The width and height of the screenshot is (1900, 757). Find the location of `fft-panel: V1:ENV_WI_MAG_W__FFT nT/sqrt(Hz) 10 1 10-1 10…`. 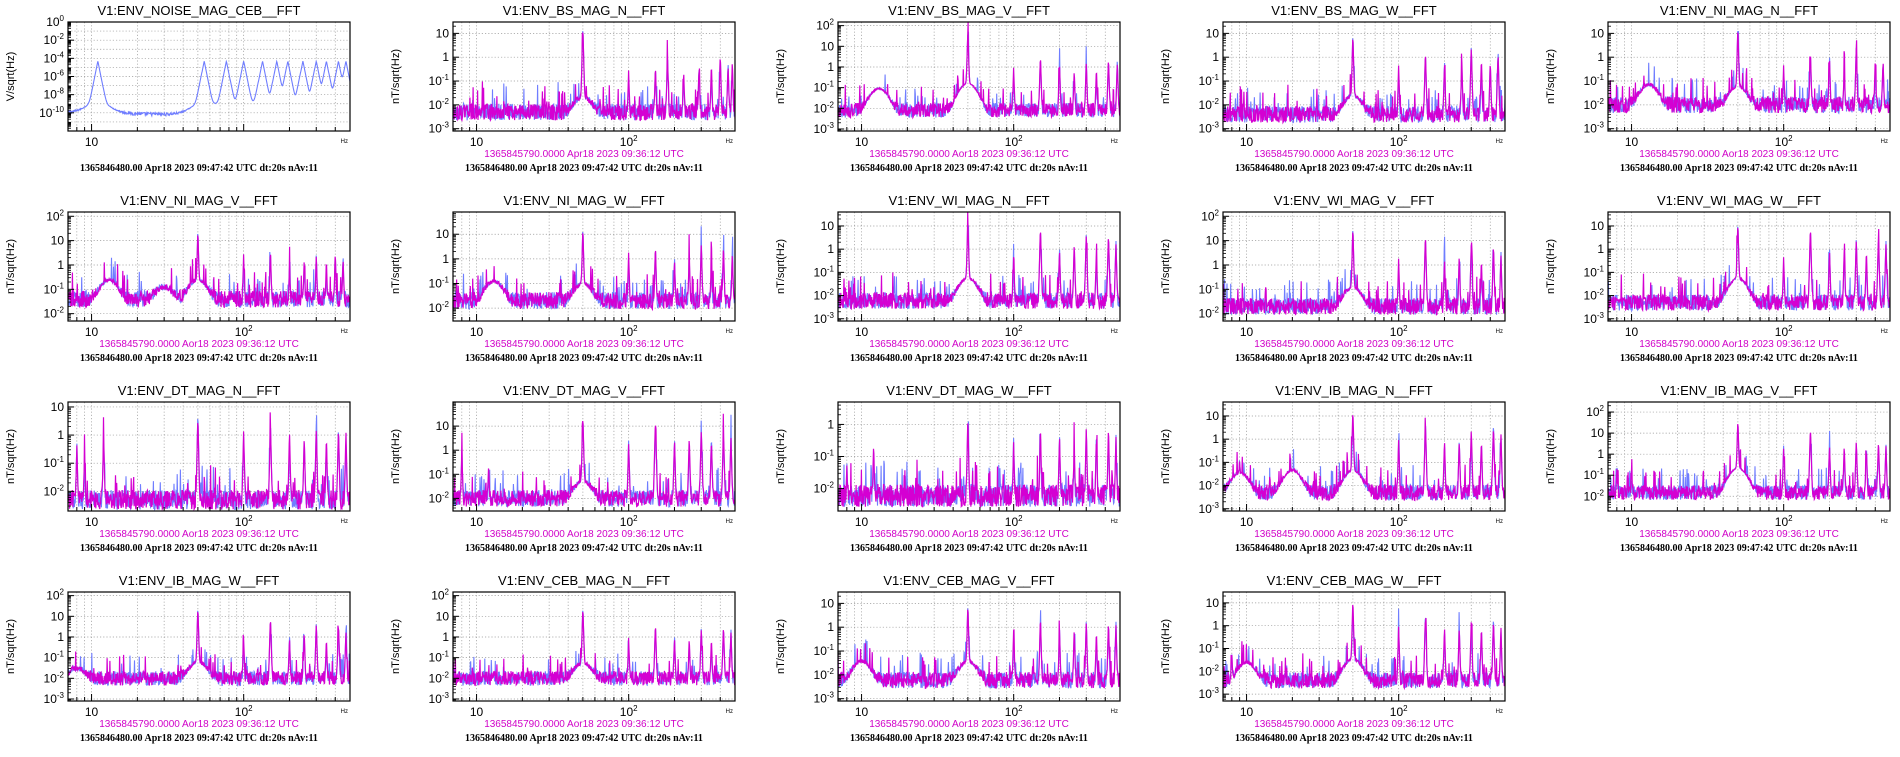

fft-panel: V1:ENV_WI_MAG_W__FFT nT/sqrt(Hz) 10 1 10-1 10… is located at coordinates (1720, 283).